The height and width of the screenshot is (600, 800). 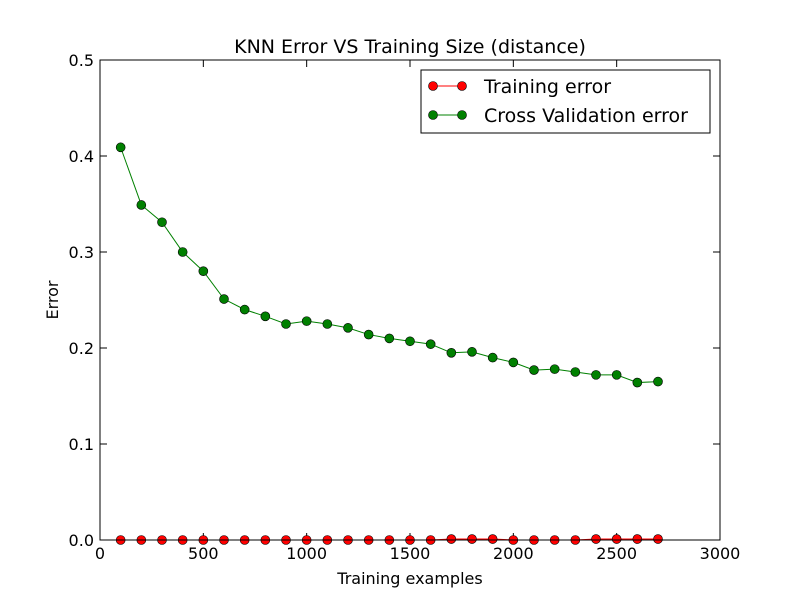 What do you see at coordinates (81, 60) in the screenshot?
I see `y-tick-label: 0.5` at bounding box center [81, 60].